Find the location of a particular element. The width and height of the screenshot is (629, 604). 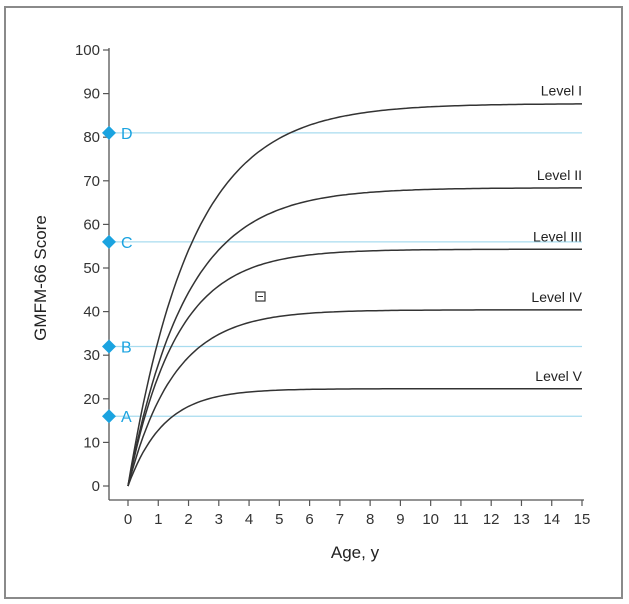

x-axis-title: Age, y is located at coordinates (355, 552).